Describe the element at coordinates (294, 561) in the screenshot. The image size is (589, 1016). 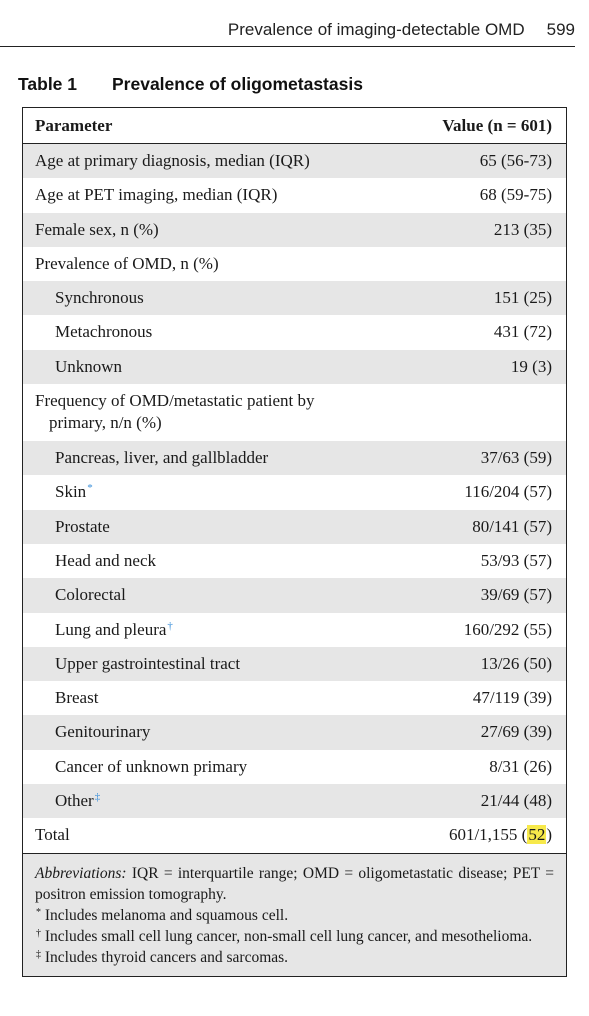
I see `table-row: Head and neck 53/93 (57)` at that location.